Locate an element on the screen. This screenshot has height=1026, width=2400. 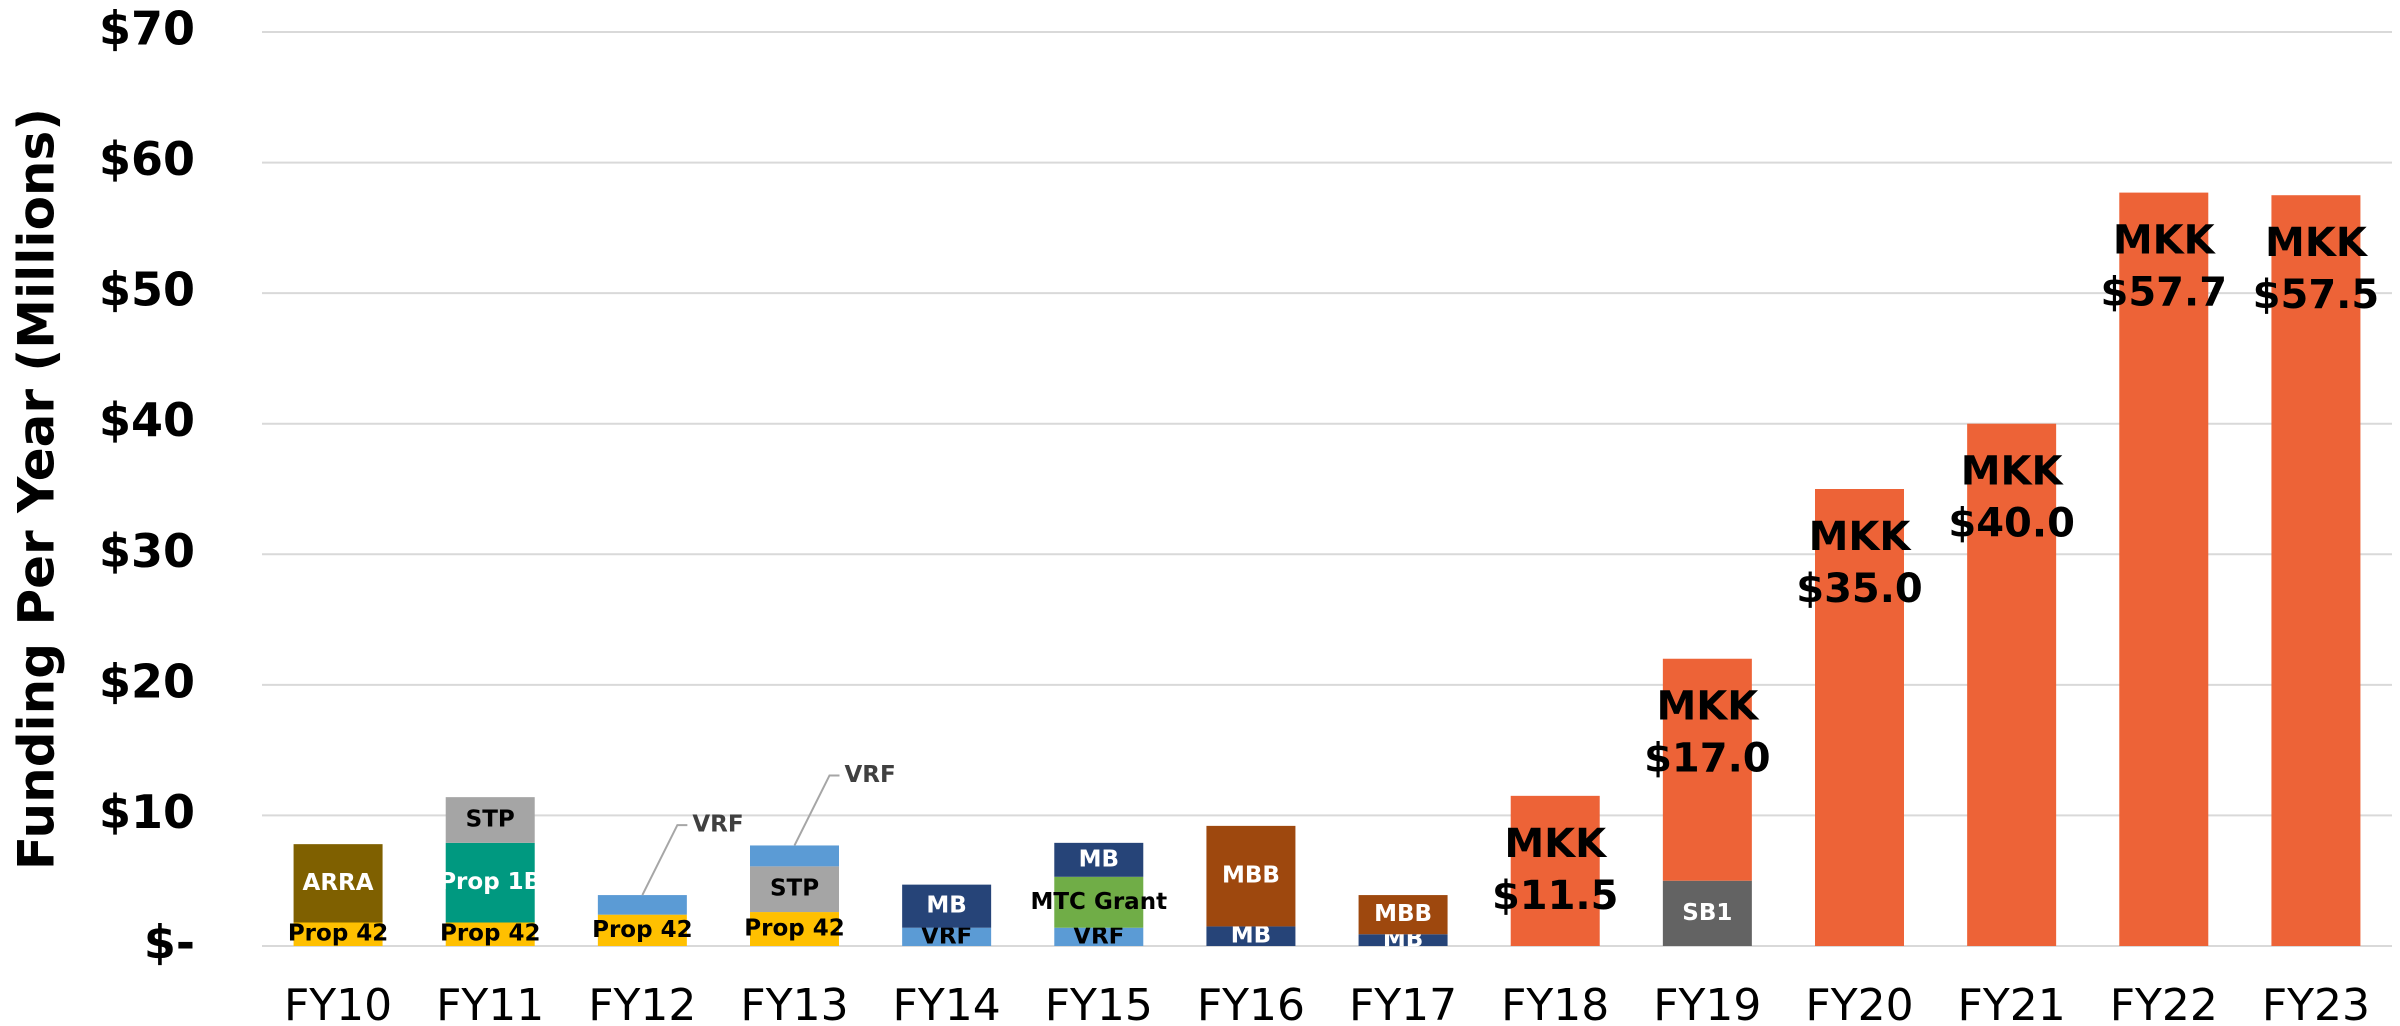
data-label: $17.0 is located at coordinates (1707, 759).